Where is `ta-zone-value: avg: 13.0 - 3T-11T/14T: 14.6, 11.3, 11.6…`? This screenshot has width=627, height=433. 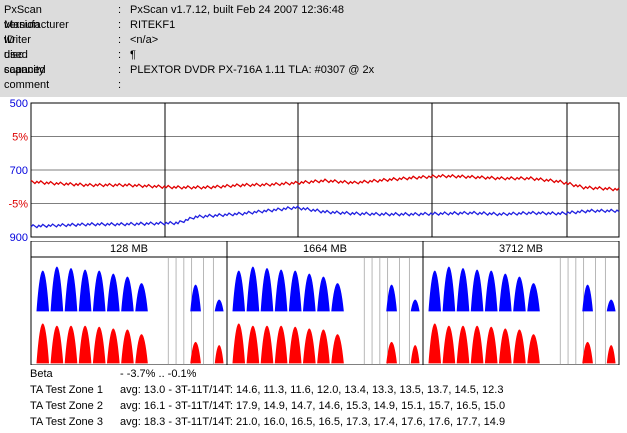
ta-zone-value: avg: 13.0 - 3T-11T/14T: 14.6, 11.3, 11.6… is located at coordinates (312, 390).